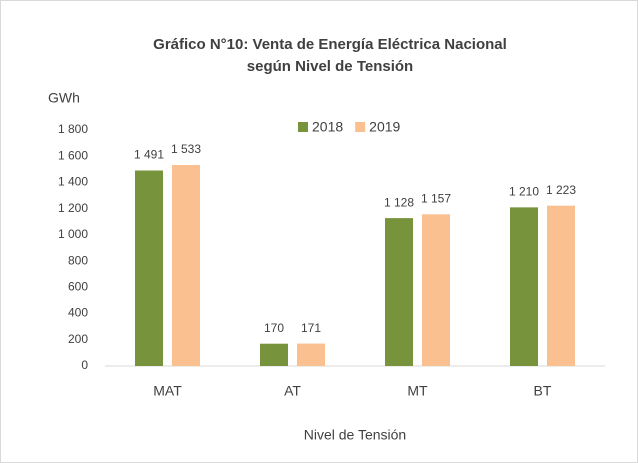 The image size is (638, 463). Describe the element at coordinates (561, 190) in the screenshot. I see `value-label: 1 223` at that location.